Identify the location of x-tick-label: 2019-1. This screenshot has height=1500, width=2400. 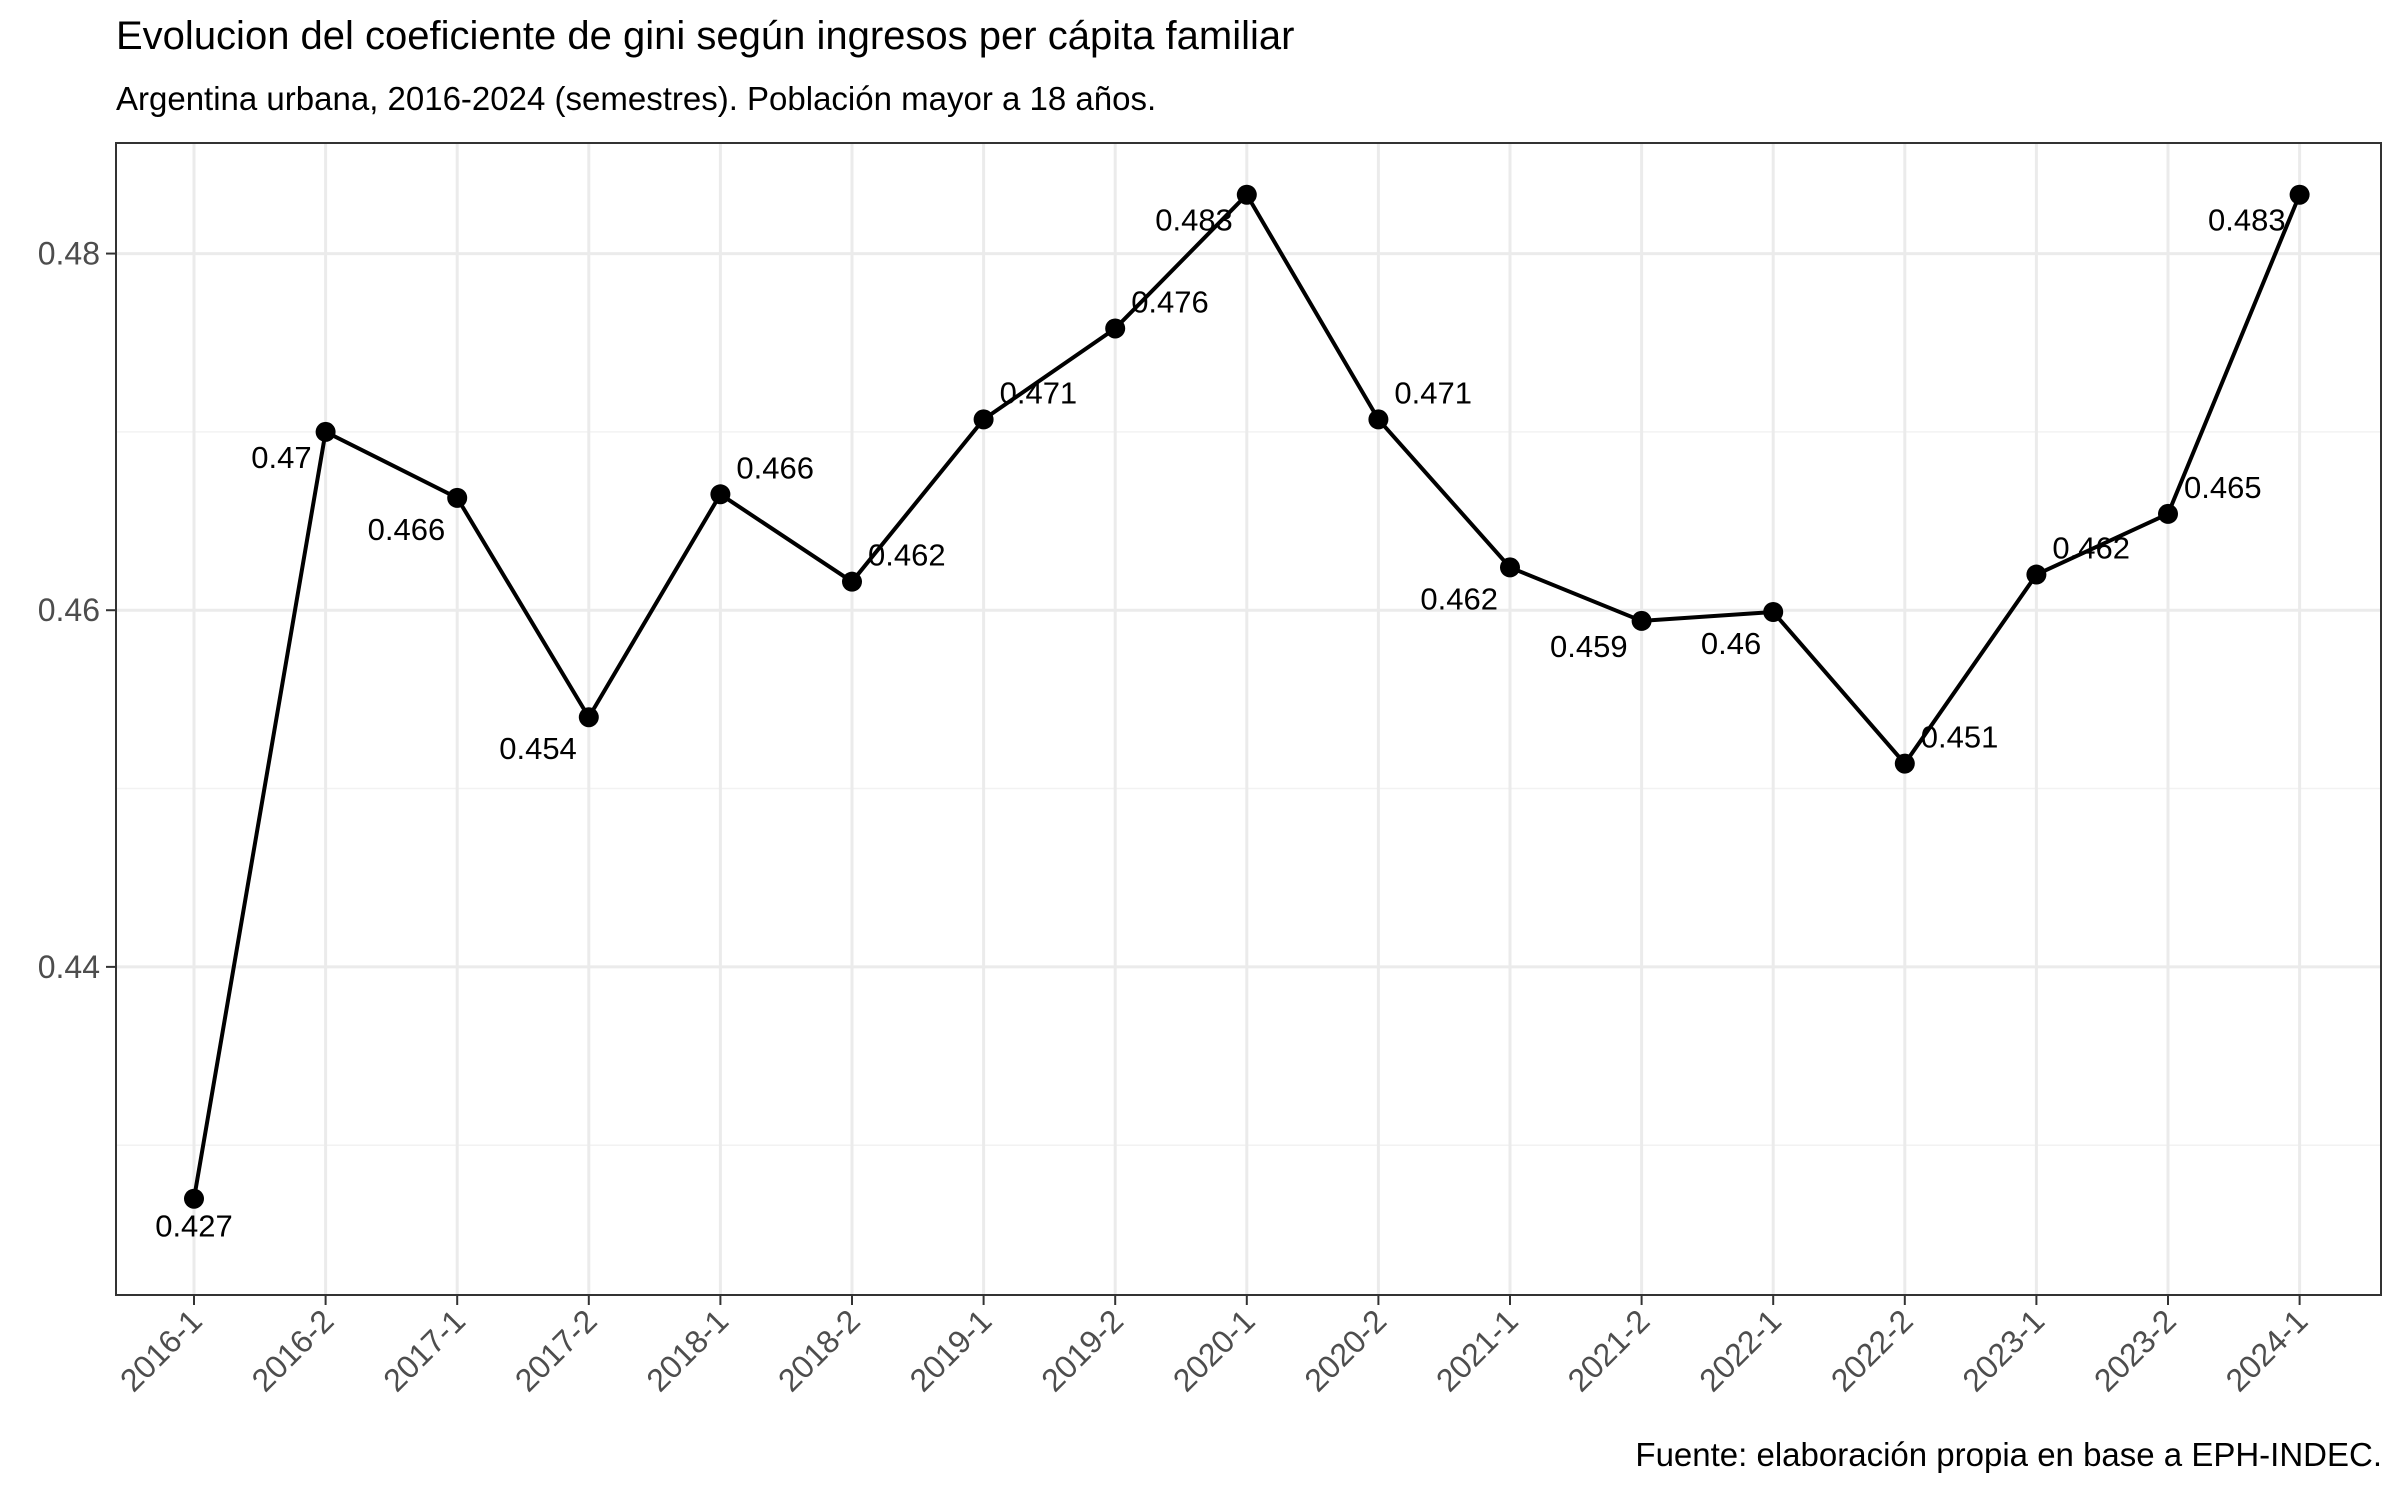
(951, 1350).